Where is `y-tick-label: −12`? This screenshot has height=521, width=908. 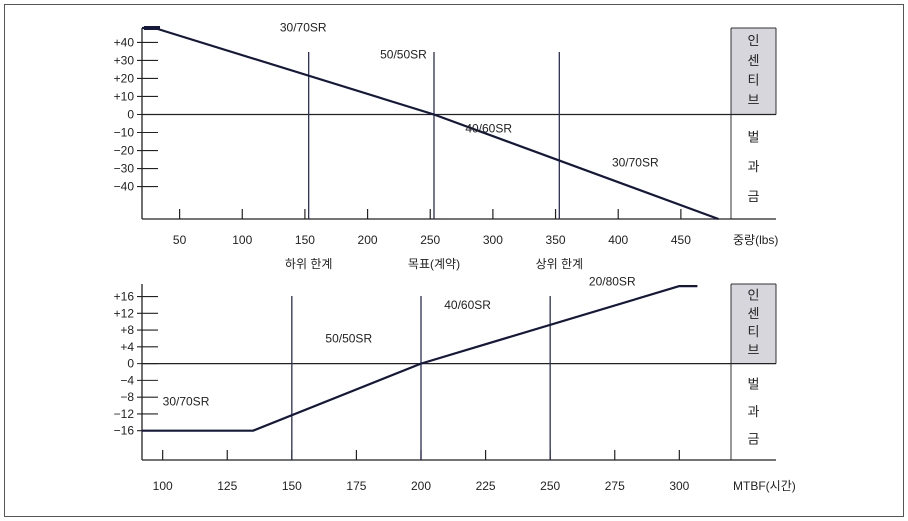 y-tick-label: −12 is located at coordinates (124, 414).